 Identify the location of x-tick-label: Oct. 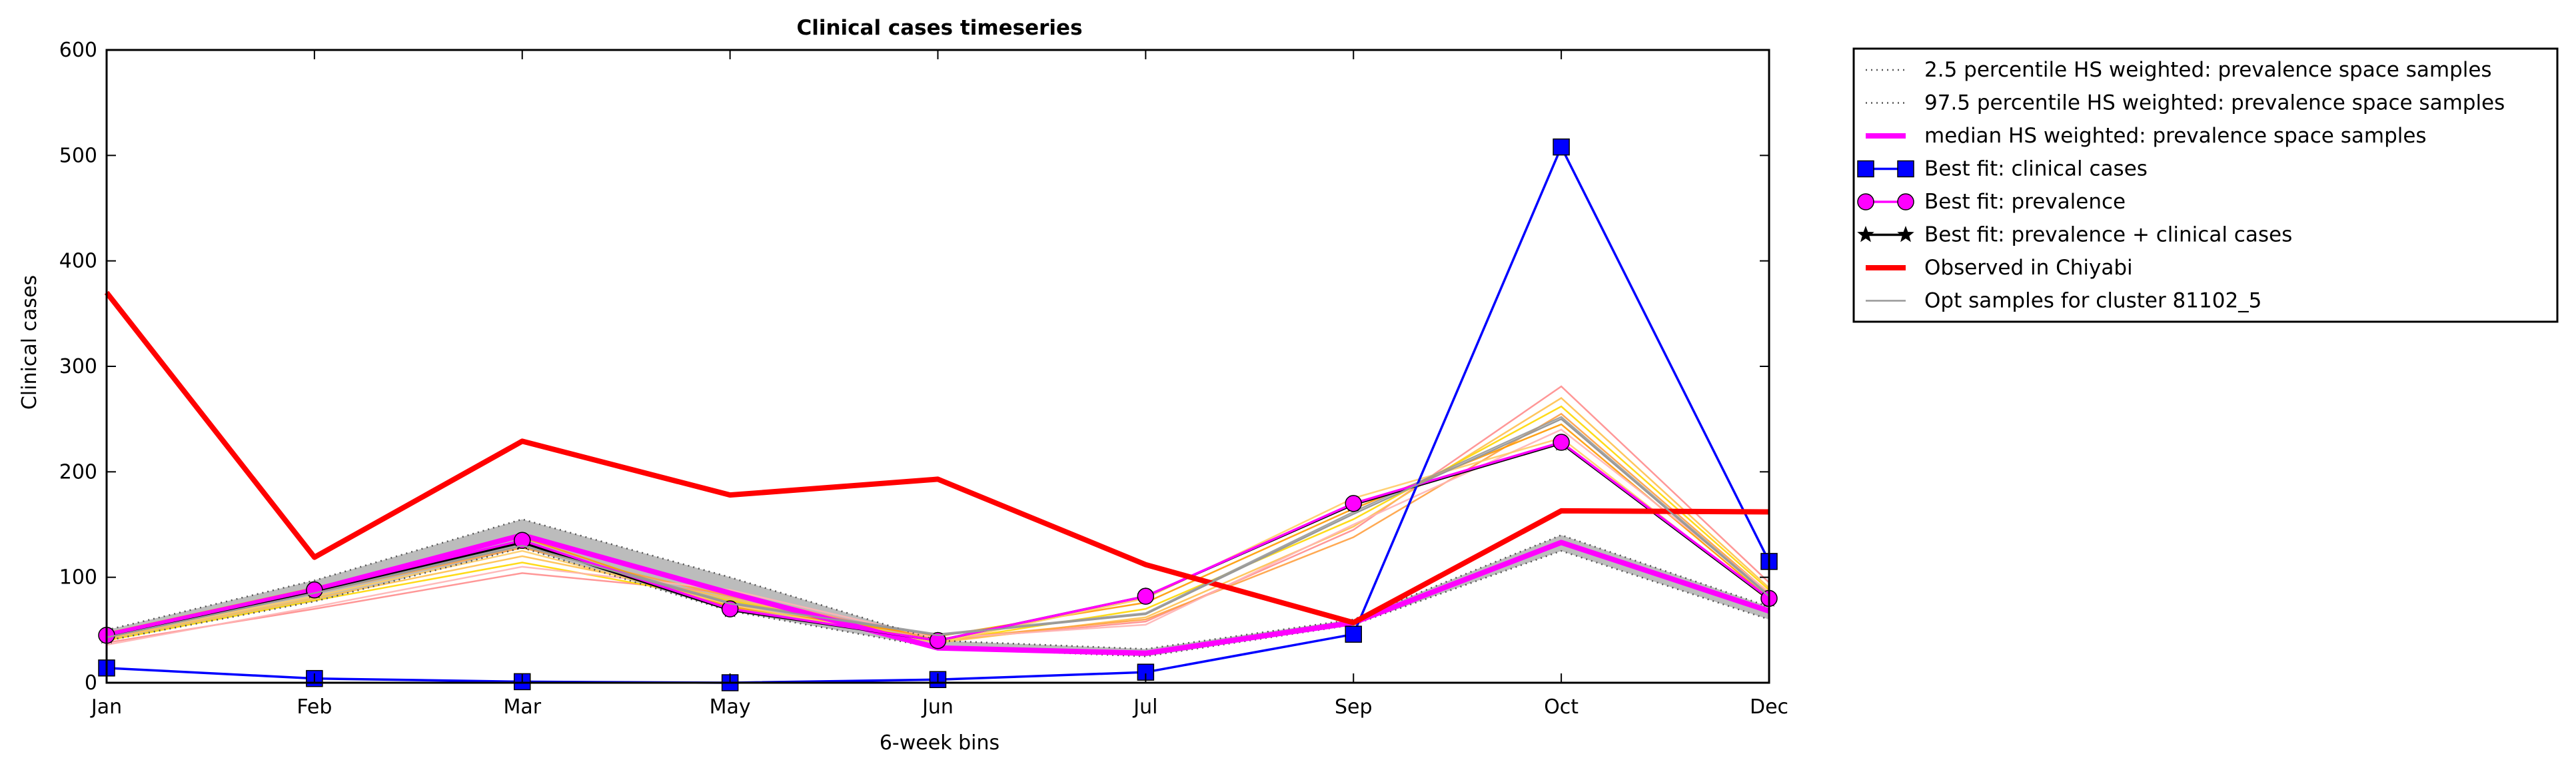
(1561, 707).